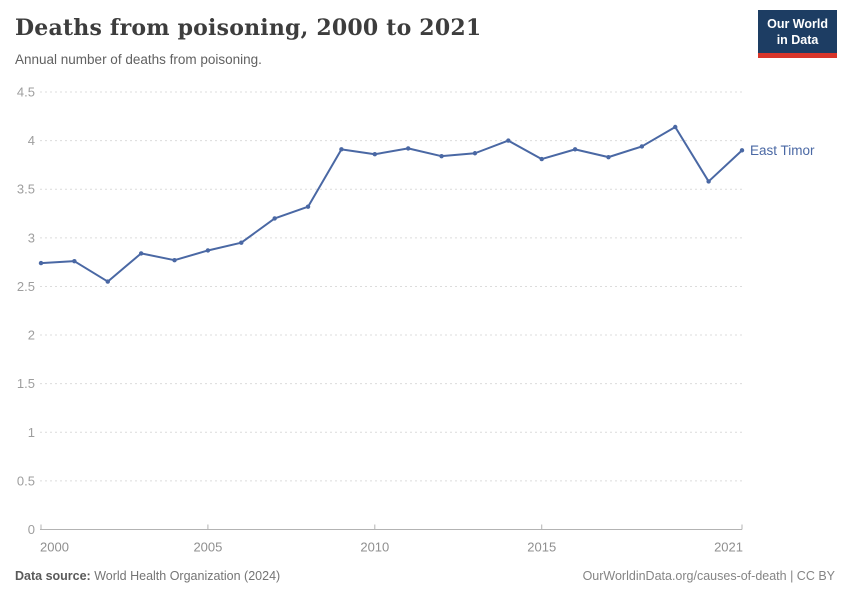 The height and width of the screenshot is (600, 850). What do you see at coordinates (391, 527) in the screenshot?
I see `x-axis` at bounding box center [391, 527].